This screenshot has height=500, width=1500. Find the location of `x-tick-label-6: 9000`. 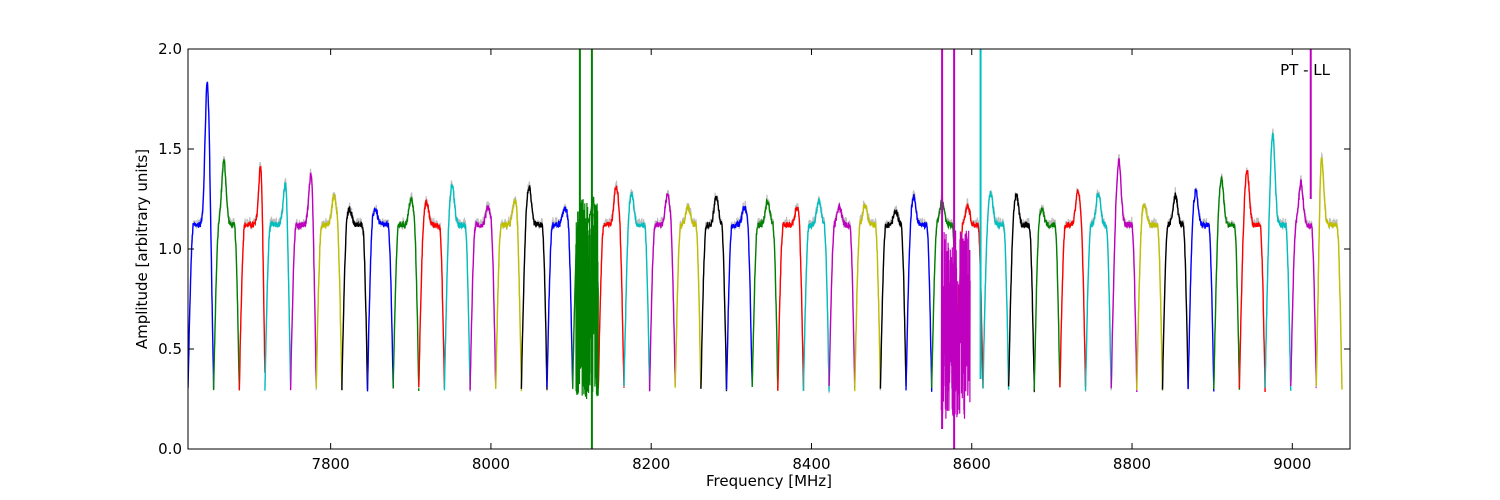

x-tick-label-6: 9000 is located at coordinates (1292, 464).